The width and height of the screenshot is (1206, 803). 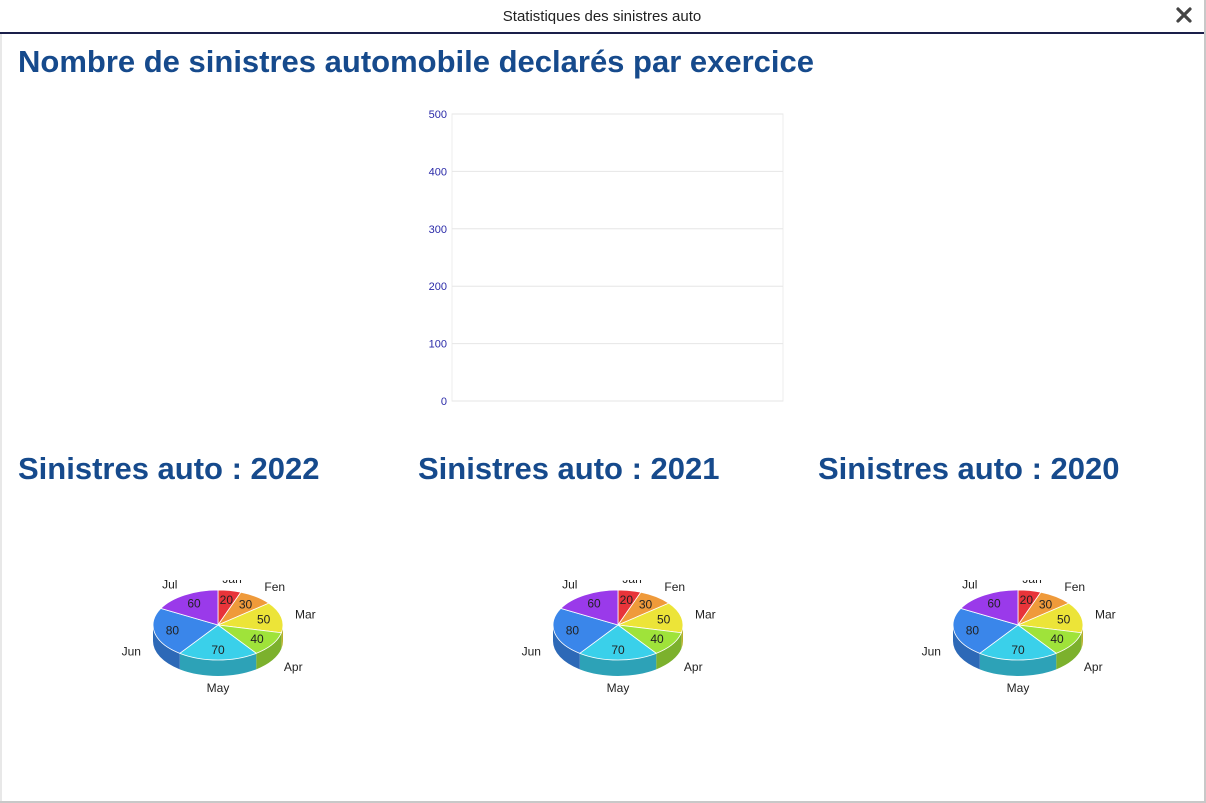 What do you see at coordinates (444, 402) in the screenshot?
I see `y-tick-label: 0` at bounding box center [444, 402].